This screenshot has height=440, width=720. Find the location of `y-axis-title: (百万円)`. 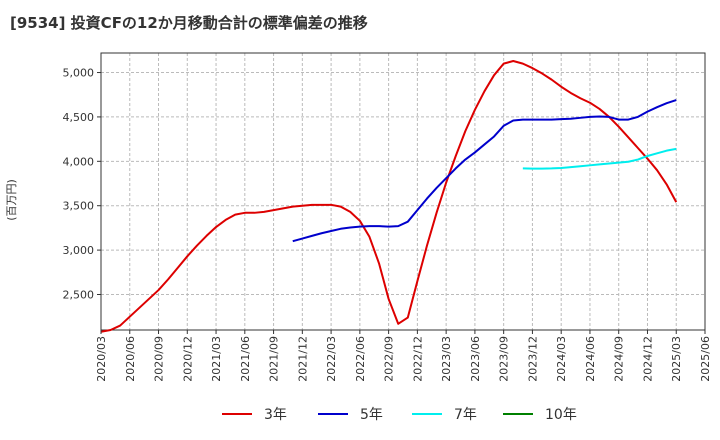

y-axis-title: (百万円) is located at coordinates (11, 200).